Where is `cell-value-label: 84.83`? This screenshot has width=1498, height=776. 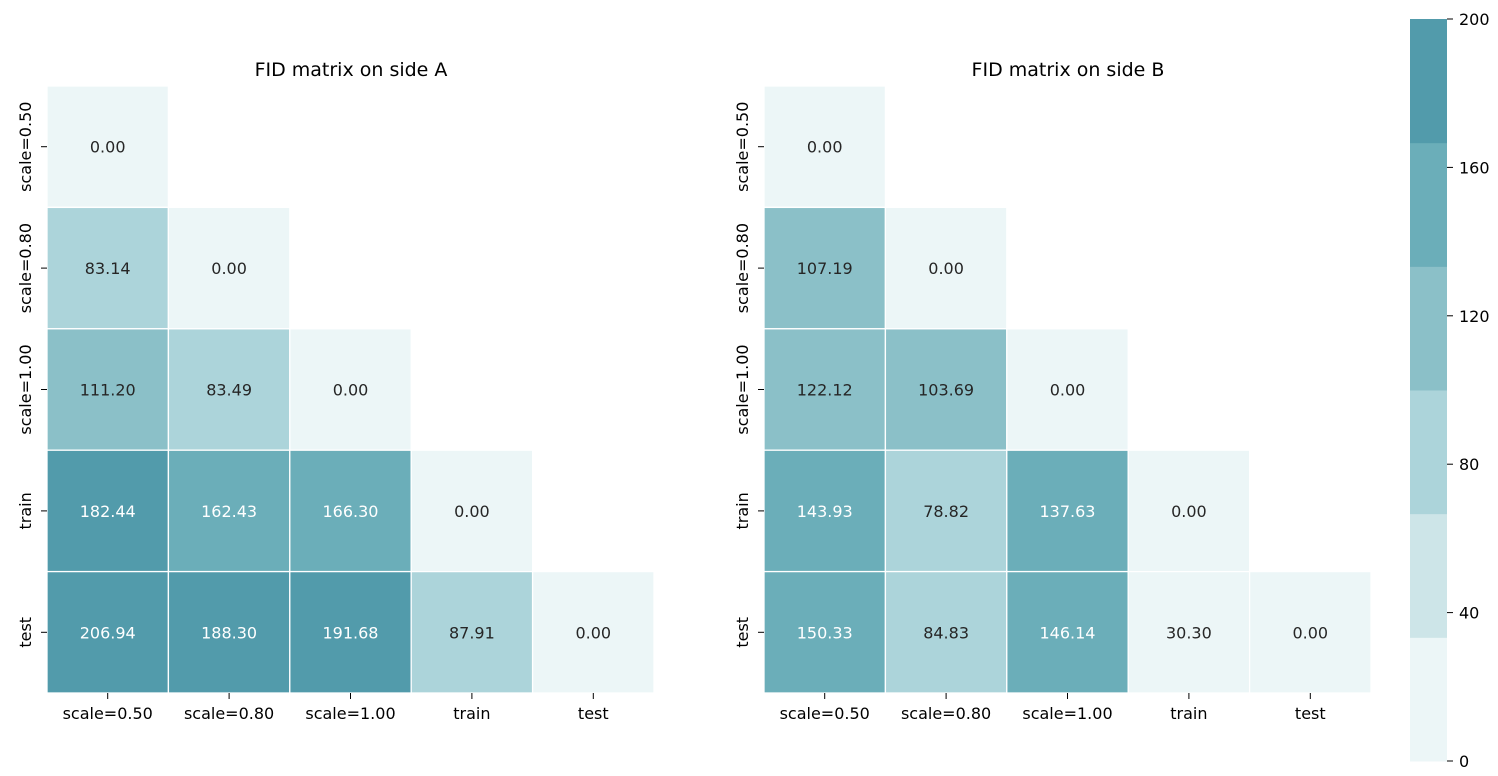 cell-value-label: 84.83 is located at coordinates (946, 632).